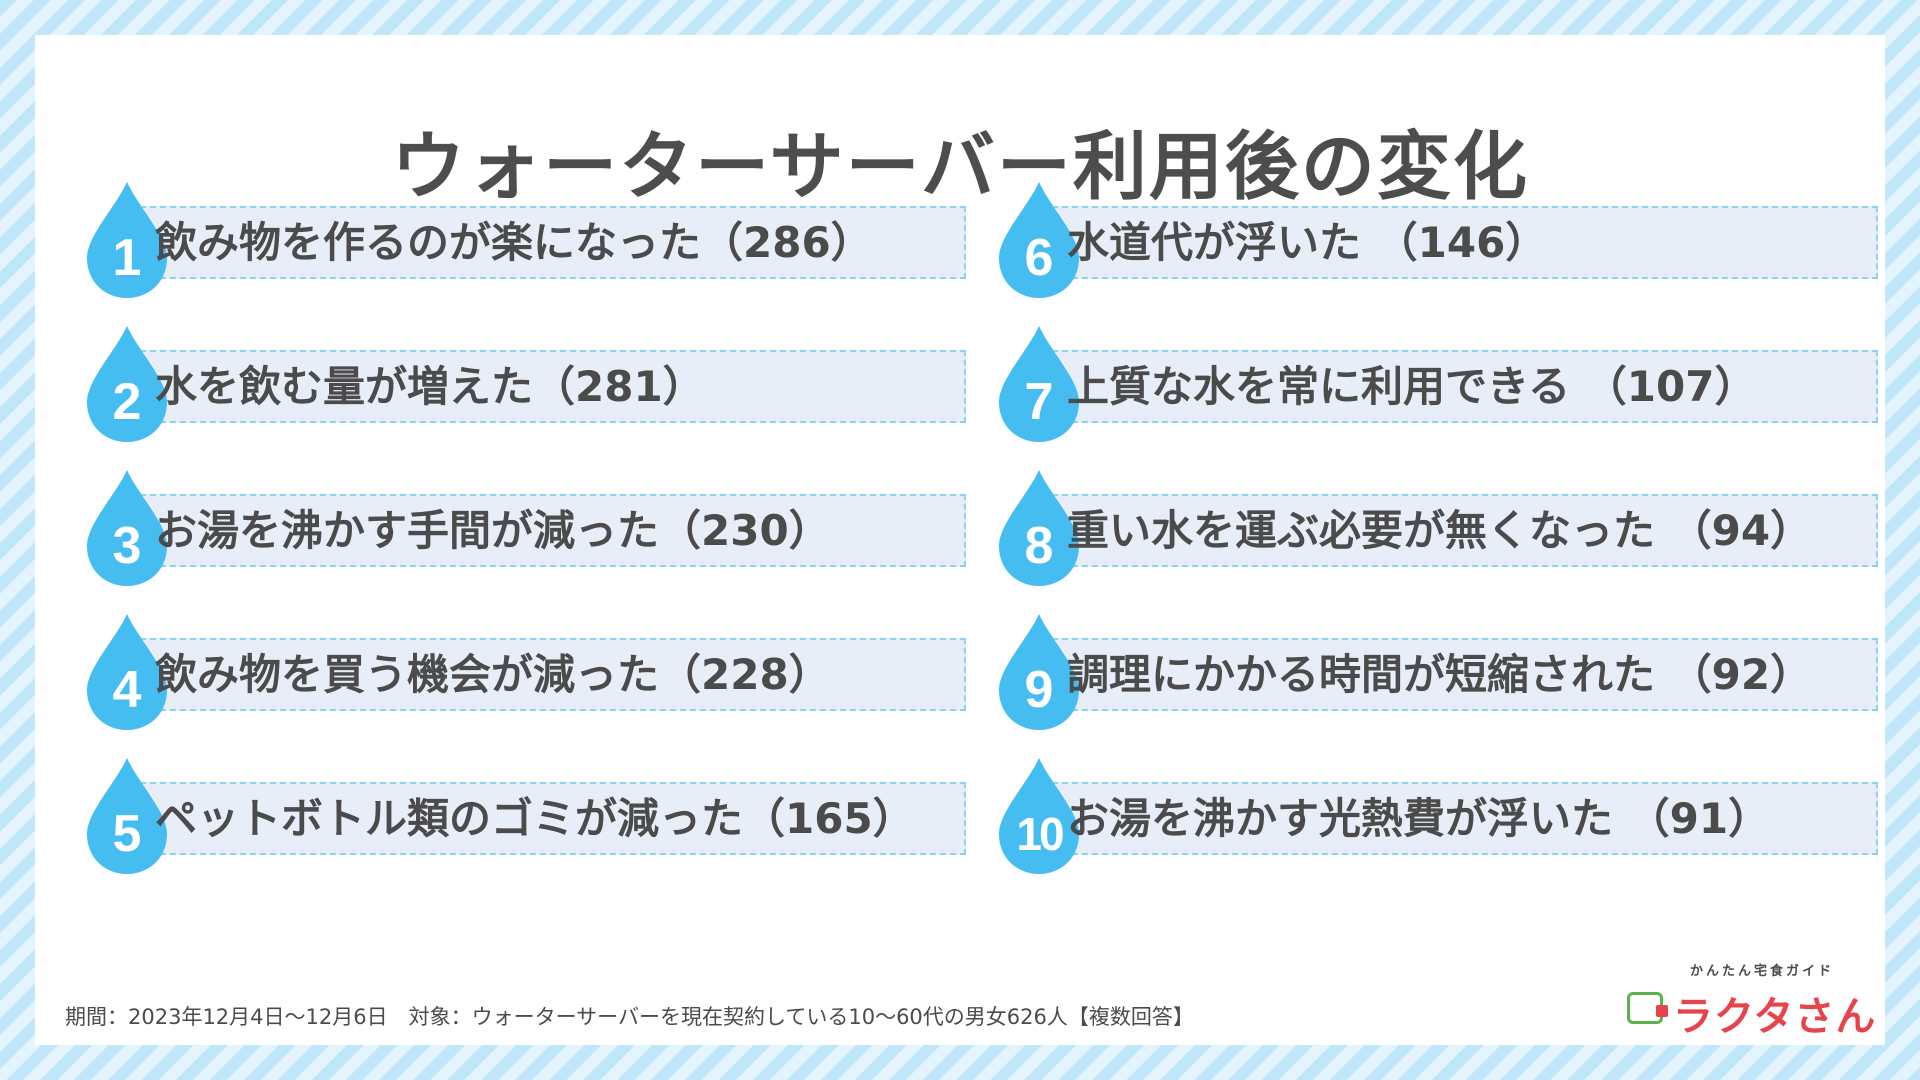 This screenshot has width=1920, height=1080. I want to click on water-drop-icon: 3, so click(127, 528).